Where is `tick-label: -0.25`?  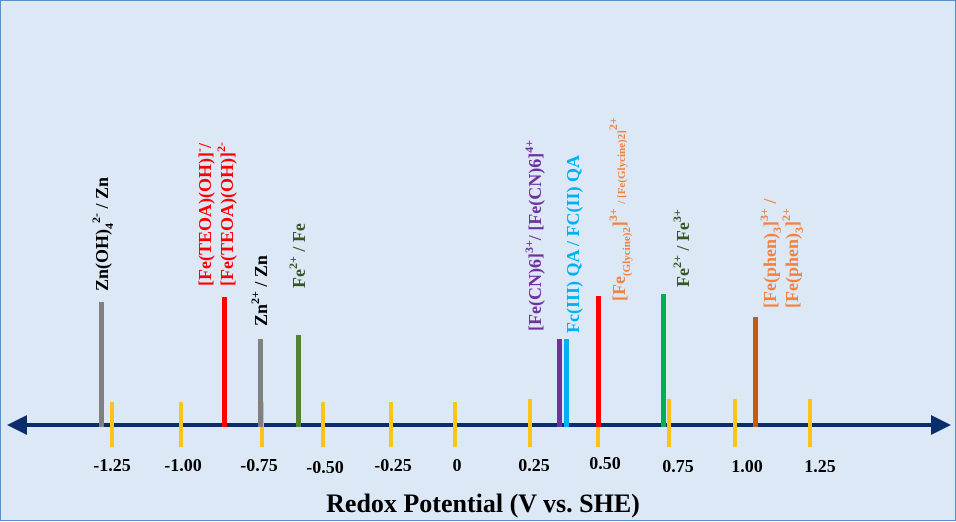 tick-label: -0.25 is located at coordinates (393, 465).